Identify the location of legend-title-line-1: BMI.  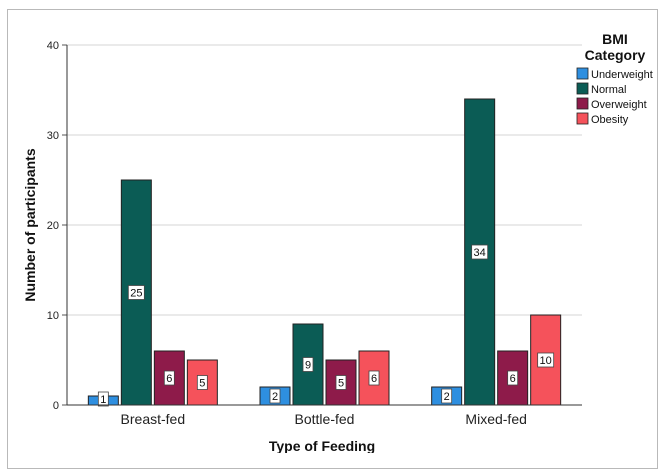
(615, 39).